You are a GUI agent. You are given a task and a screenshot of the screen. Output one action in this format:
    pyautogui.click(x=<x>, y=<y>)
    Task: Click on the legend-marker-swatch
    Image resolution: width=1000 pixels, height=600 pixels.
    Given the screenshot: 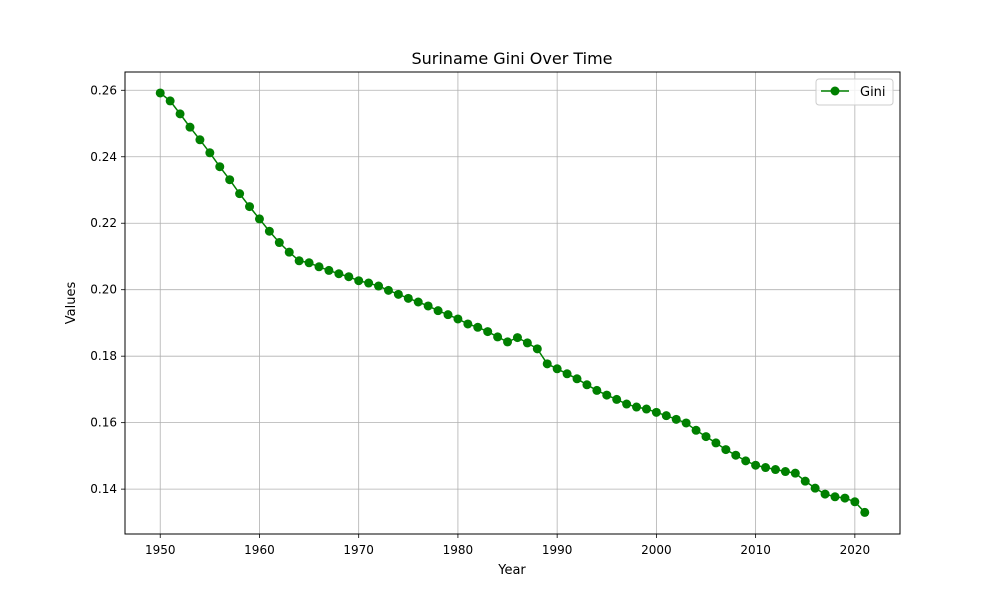 What is the action you would take?
    pyautogui.click(x=835, y=91)
    